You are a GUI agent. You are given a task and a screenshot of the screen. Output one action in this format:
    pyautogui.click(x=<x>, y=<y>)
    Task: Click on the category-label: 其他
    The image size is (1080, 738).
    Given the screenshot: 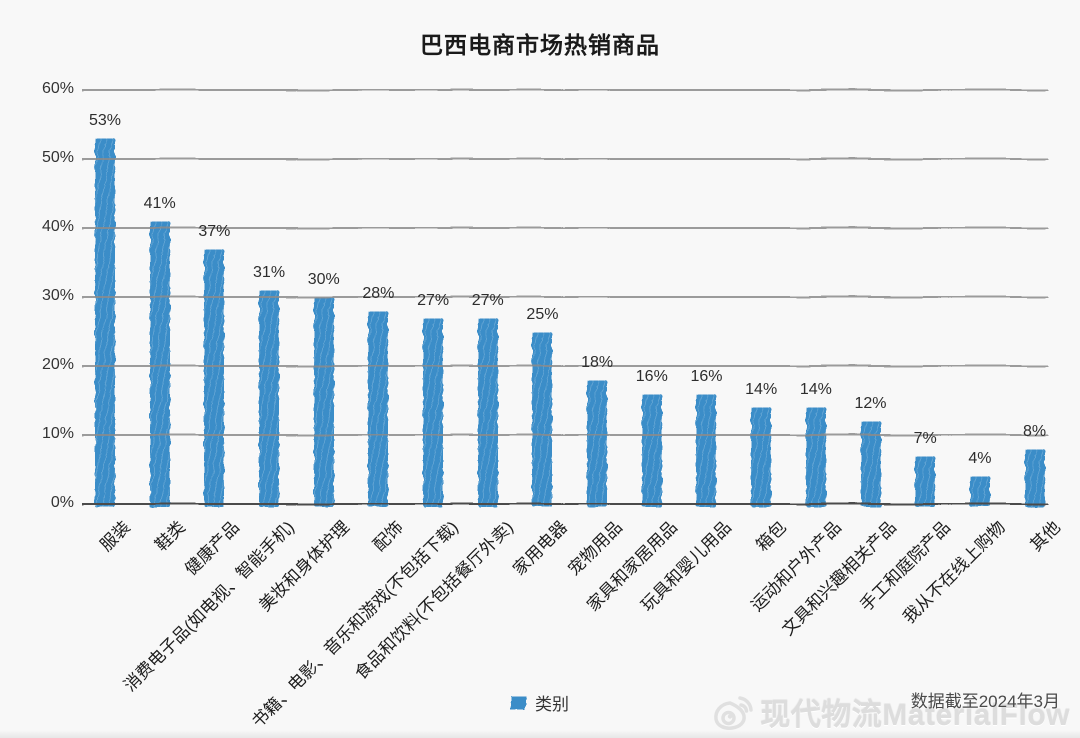 What is the action you would take?
    pyautogui.click(x=1045, y=536)
    